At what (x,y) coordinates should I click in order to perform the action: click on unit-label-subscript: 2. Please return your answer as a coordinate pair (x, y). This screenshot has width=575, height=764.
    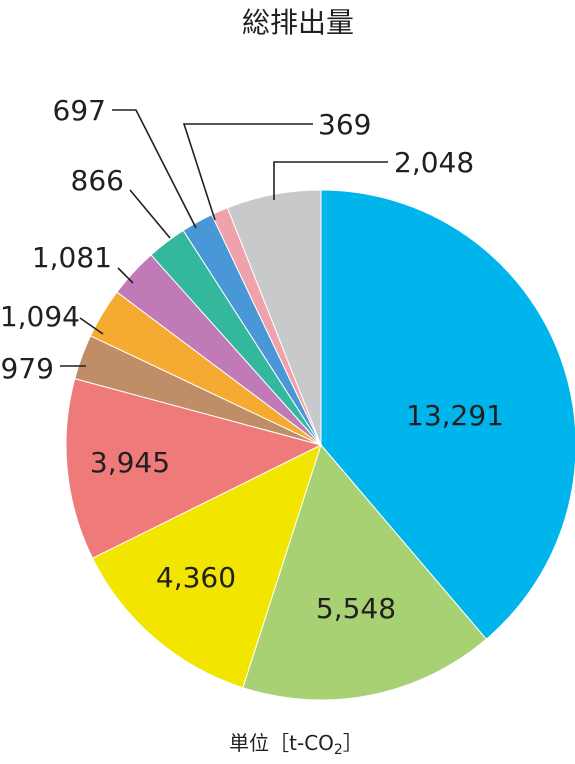
    Looking at the image, I should click on (338, 750).